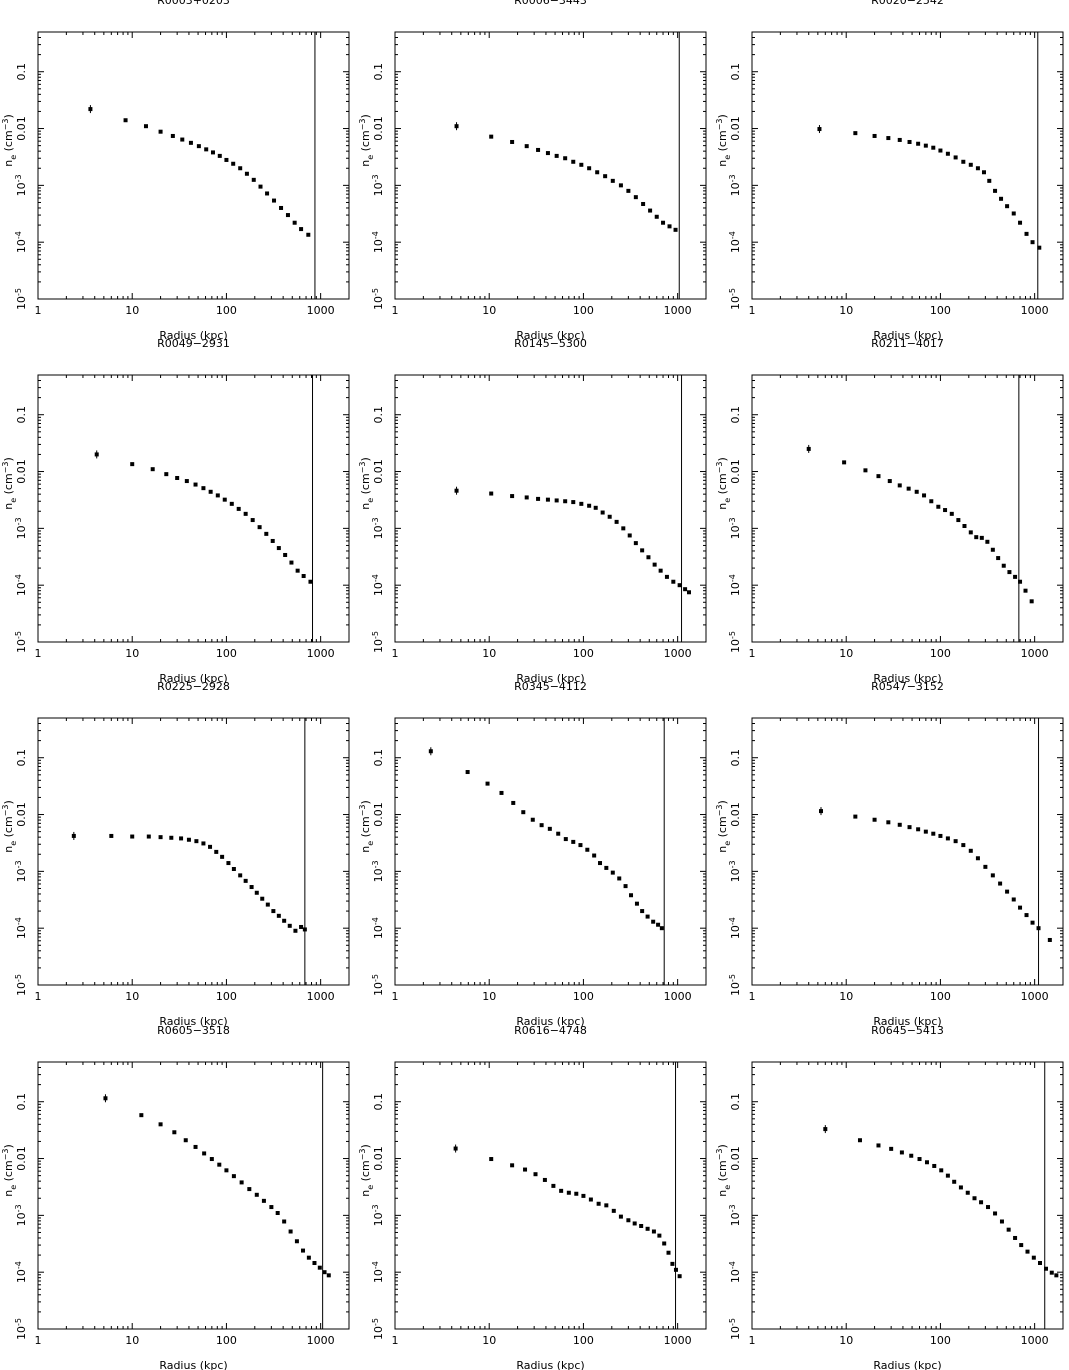  Describe the element at coordinates (550, 1030) in the screenshot. I see `panel-title: R0616−4748` at that location.